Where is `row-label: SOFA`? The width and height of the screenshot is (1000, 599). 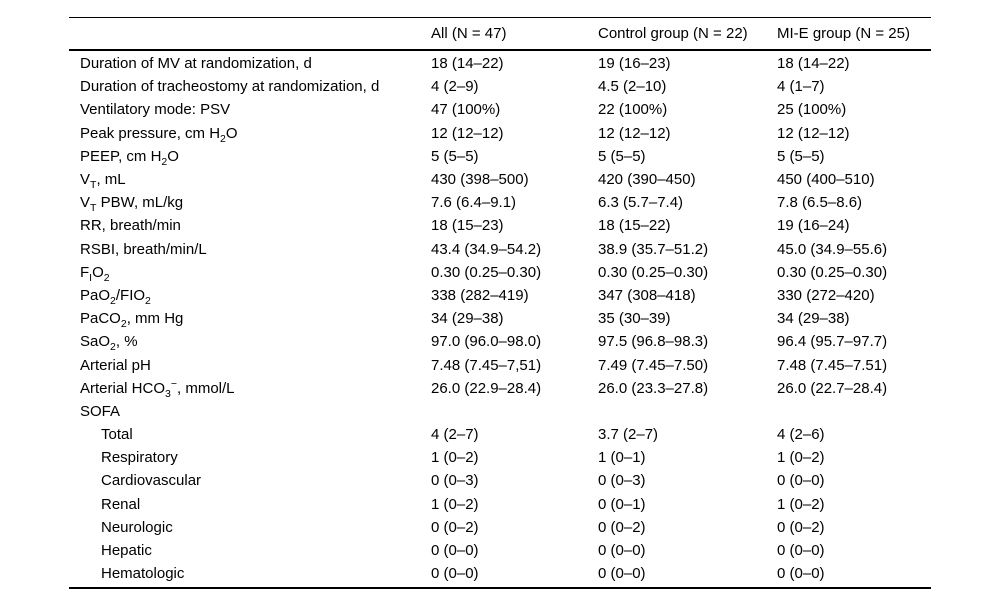
row-label: SOFA is located at coordinates (100, 411).